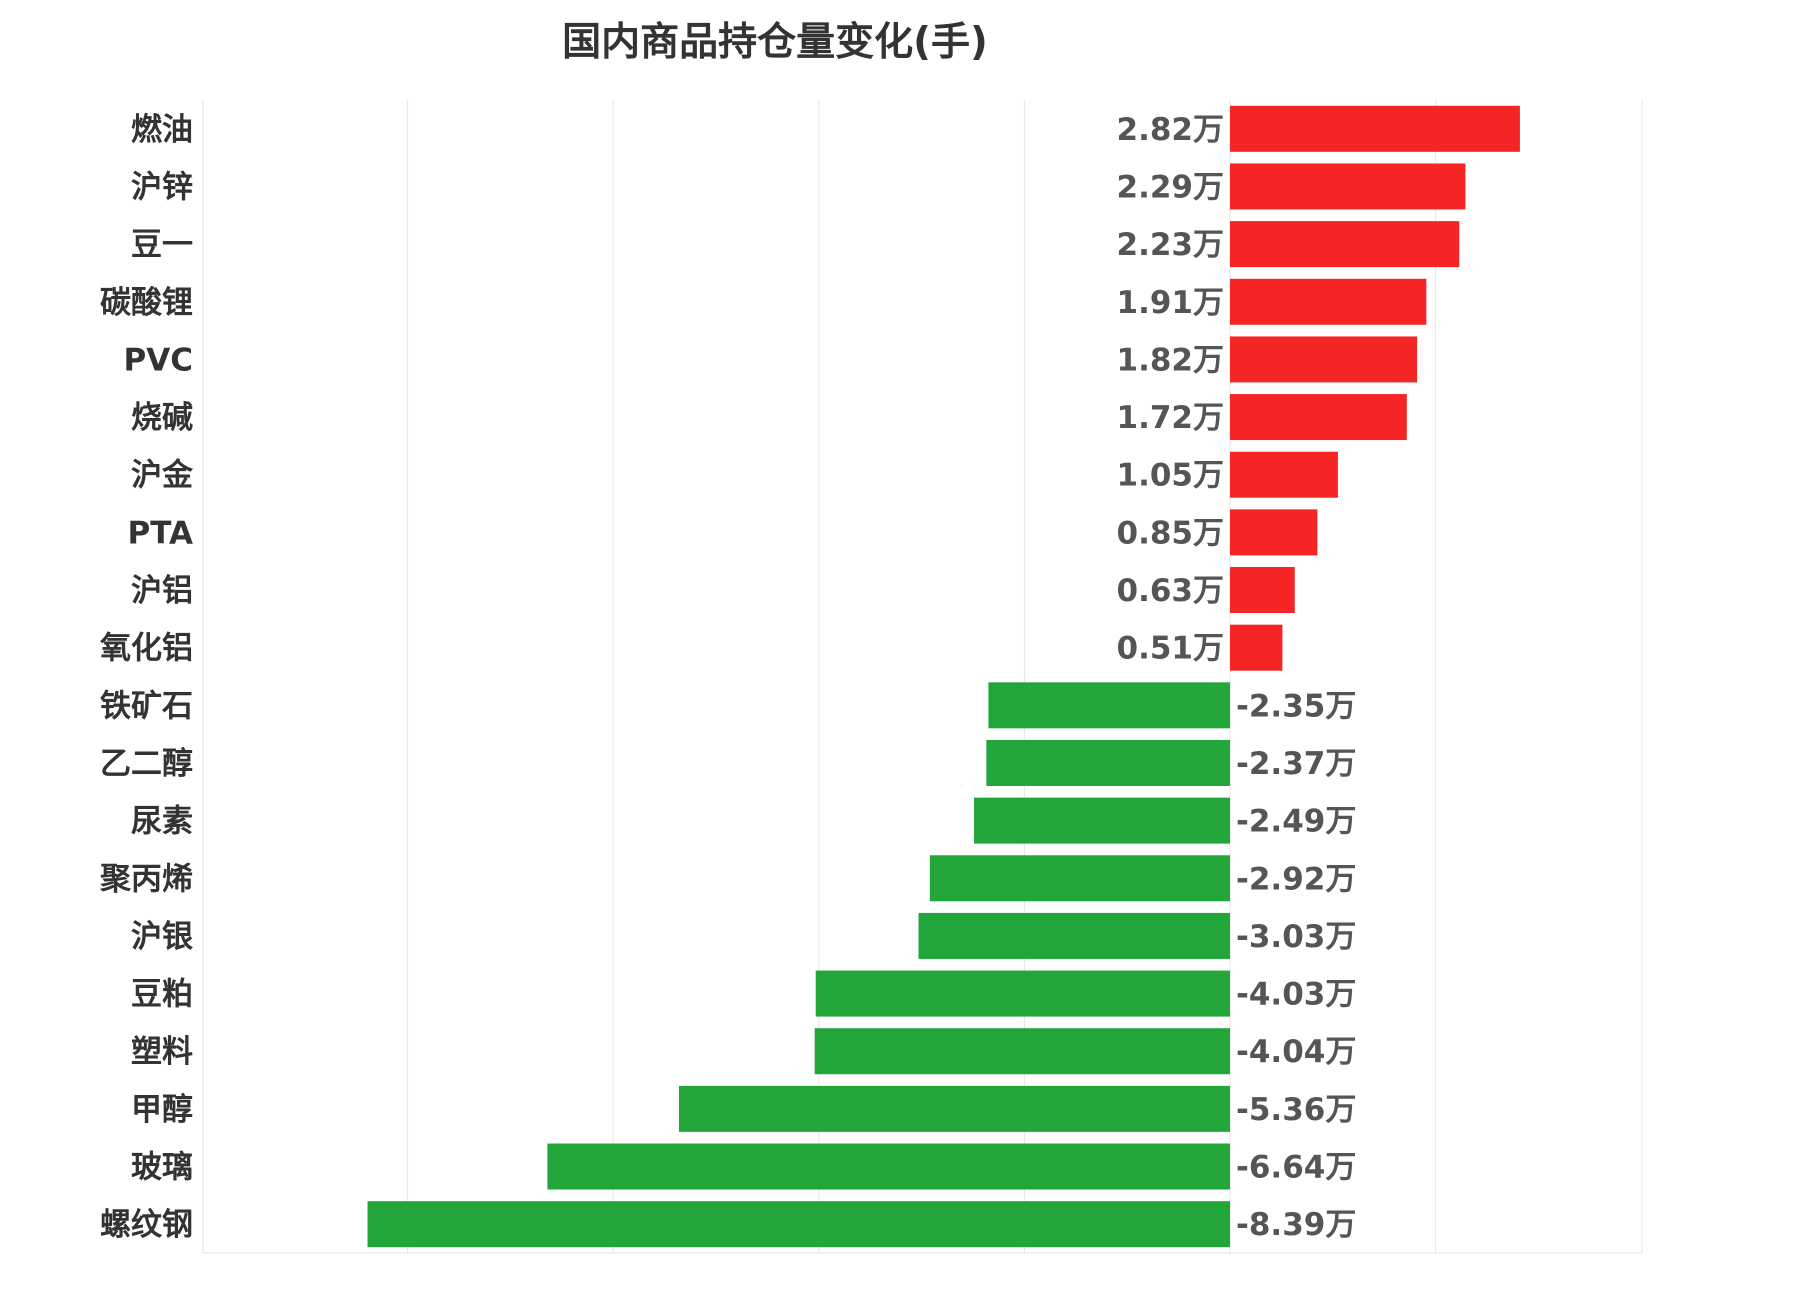  Describe the element at coordinates (146, 706) in the screenshot. I see `category-label: 铁矿石` at that location.